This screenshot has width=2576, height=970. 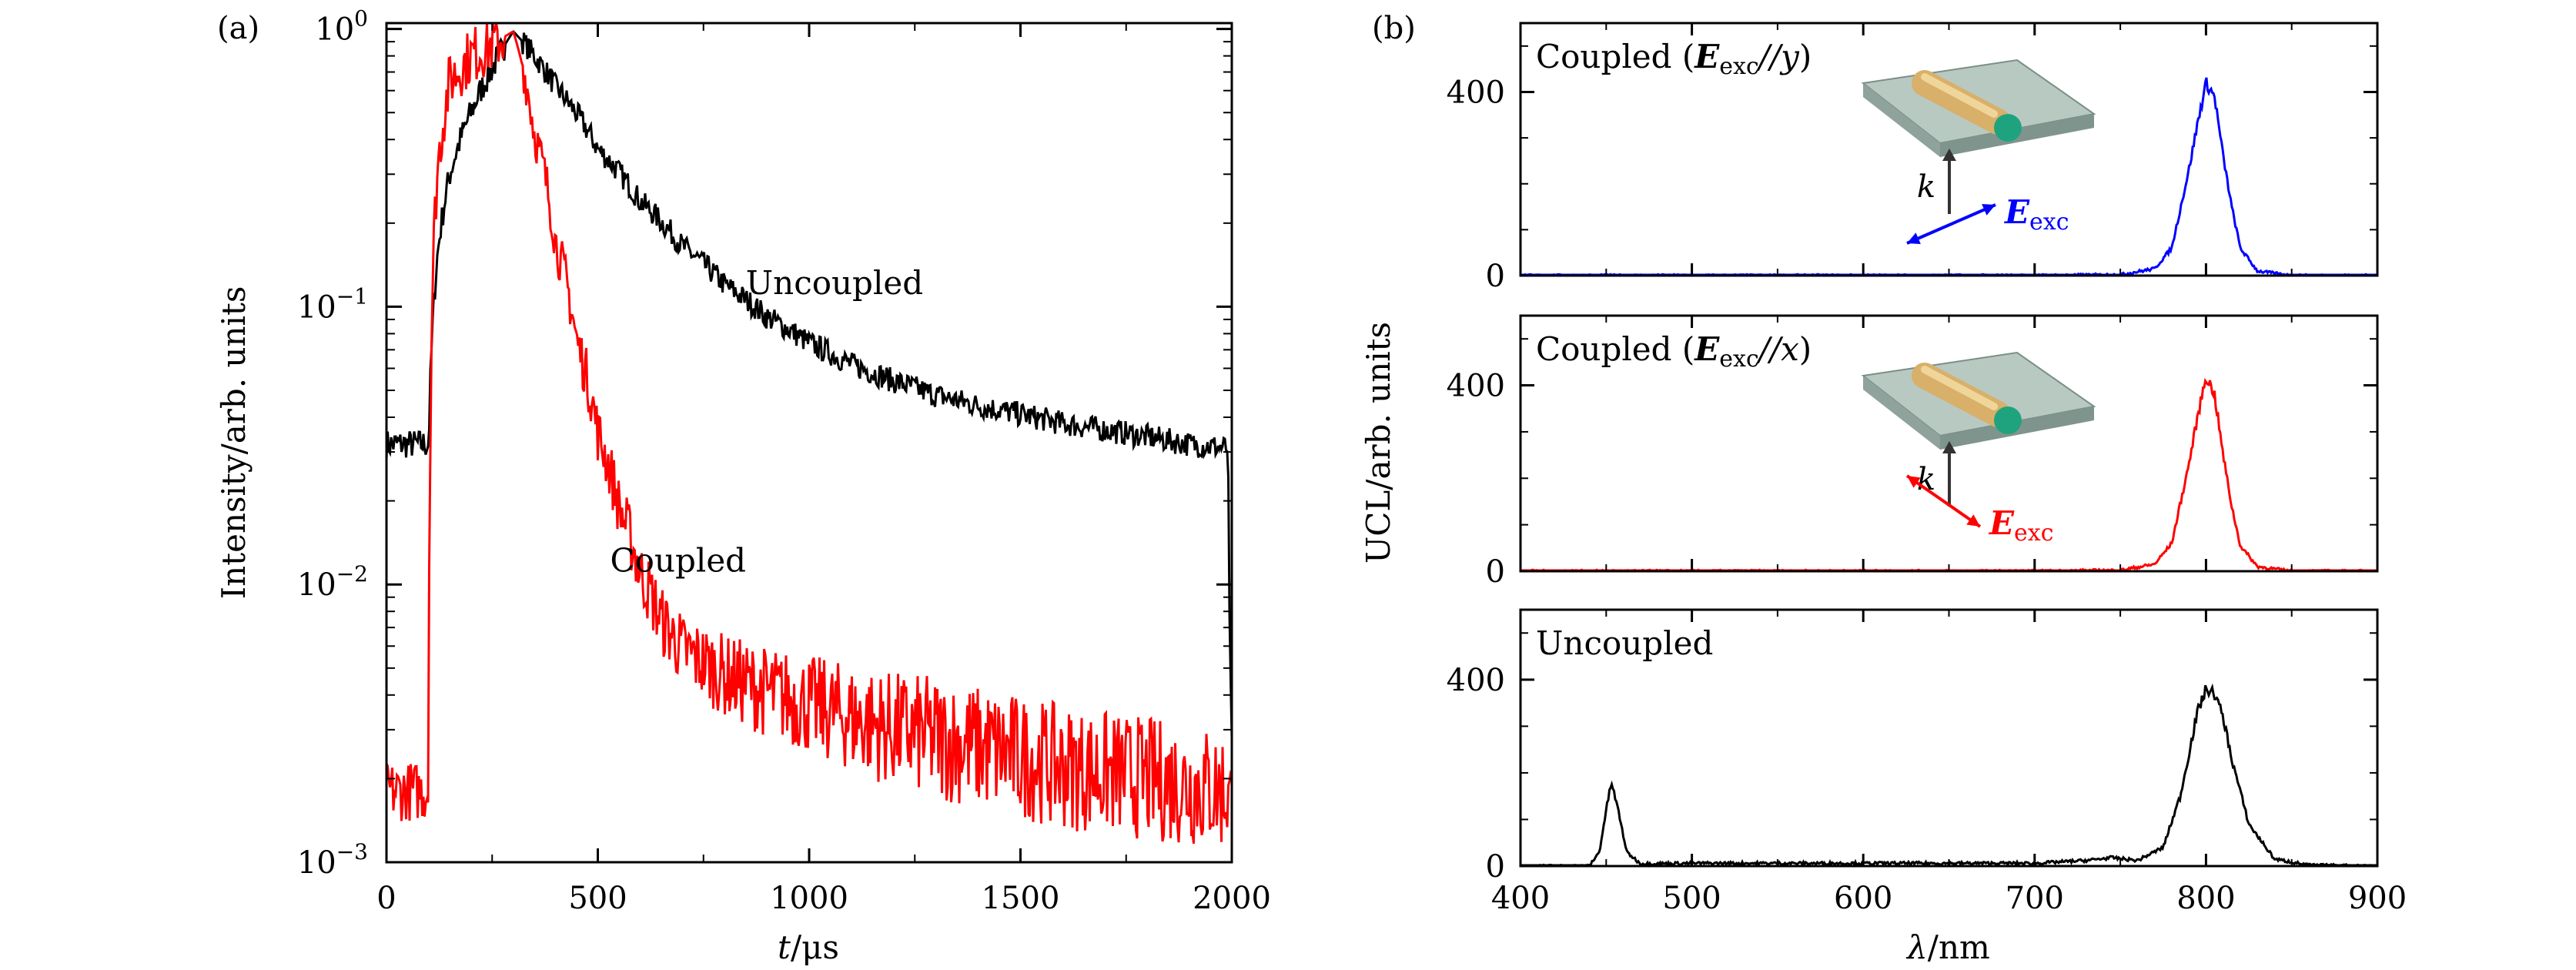 I want to click on inset-illustration-1: k Eexc, so click(x=1979, y=449).